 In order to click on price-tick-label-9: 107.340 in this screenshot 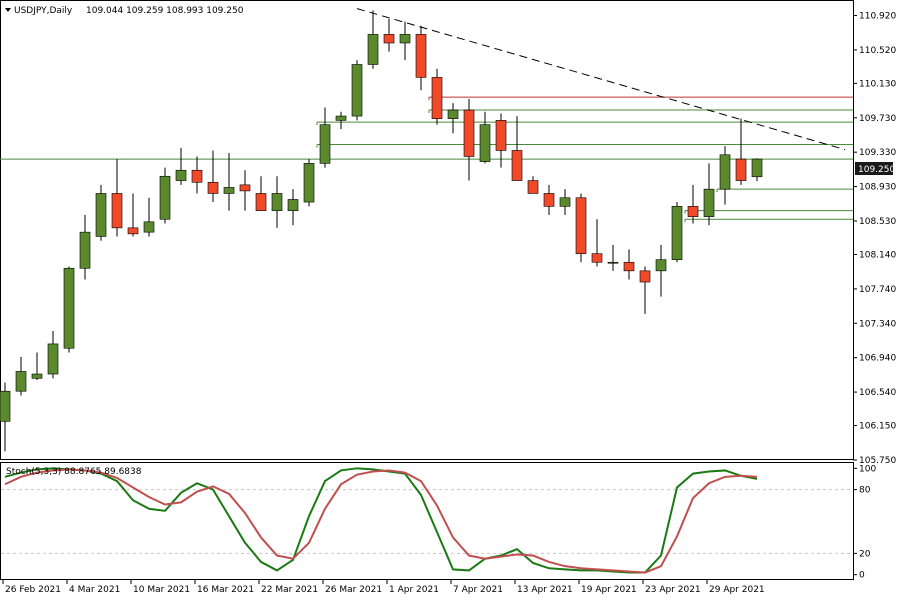, I will do `click(877, 324)`.